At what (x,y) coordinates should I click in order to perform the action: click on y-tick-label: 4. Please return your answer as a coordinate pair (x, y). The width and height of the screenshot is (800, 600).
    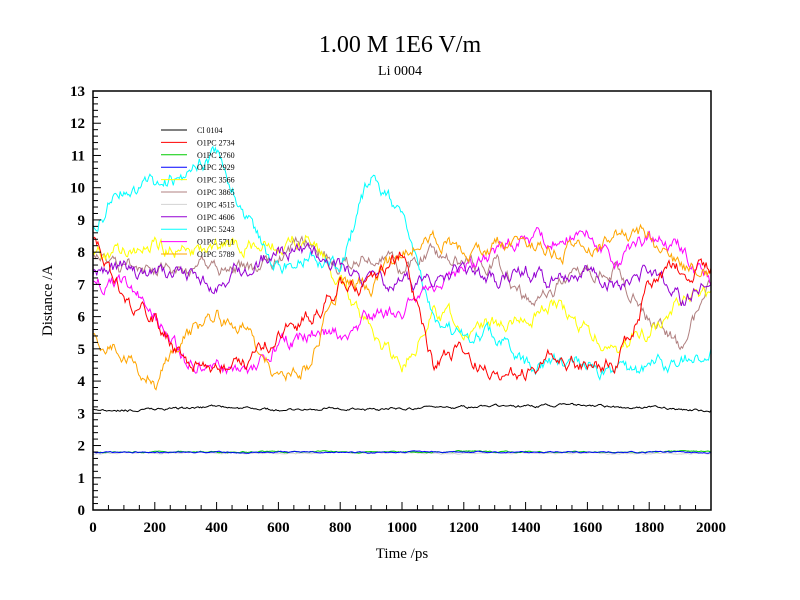
    Looking at the image, I should click on (82, 382).